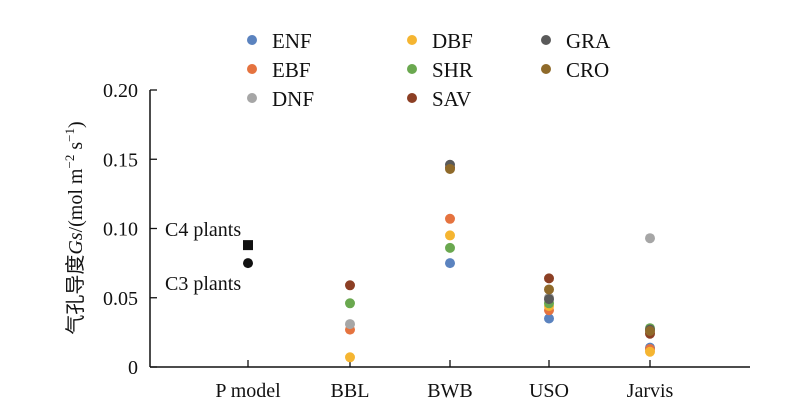  Describe the element at coordinates (412, 98) in the screenshot. I see `legend-marker-sav` at that location.